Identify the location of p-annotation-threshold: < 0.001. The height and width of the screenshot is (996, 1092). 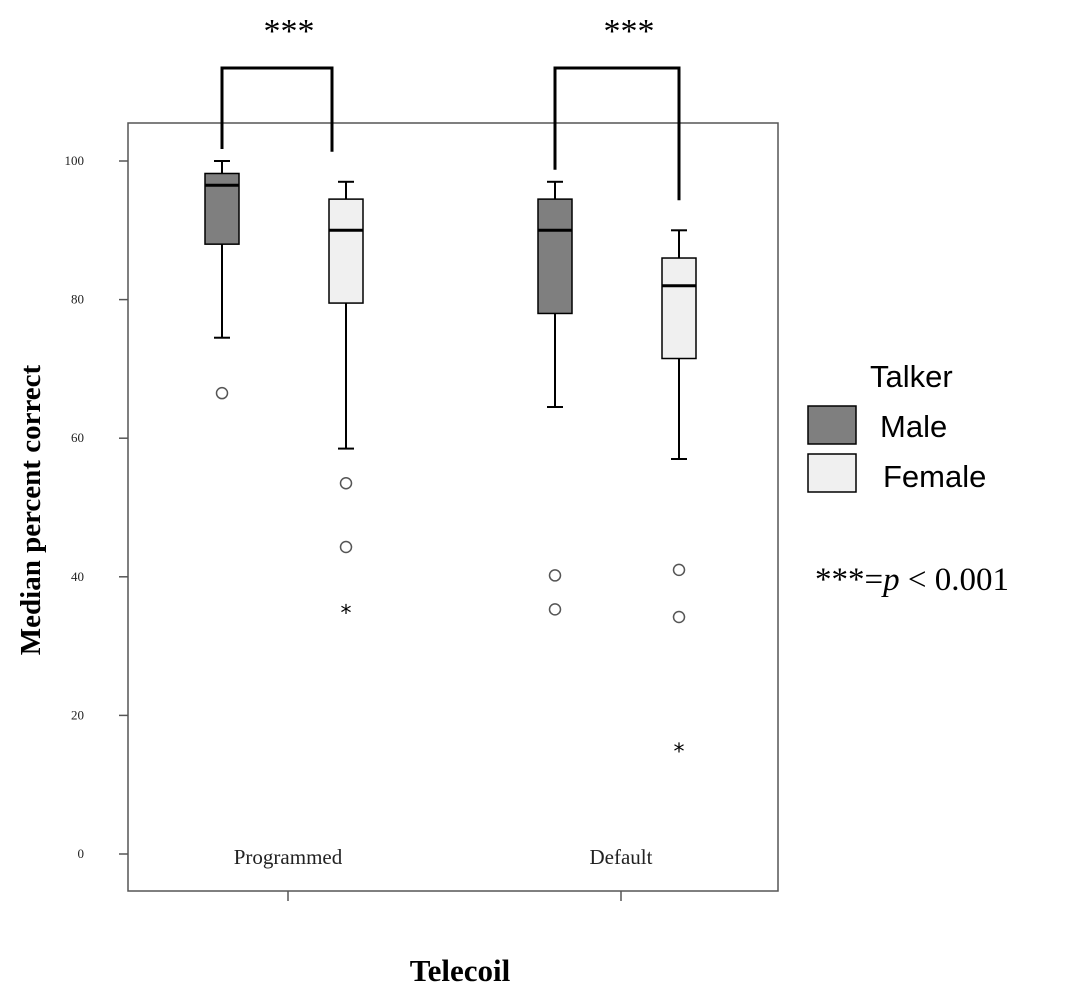
(954, 580).